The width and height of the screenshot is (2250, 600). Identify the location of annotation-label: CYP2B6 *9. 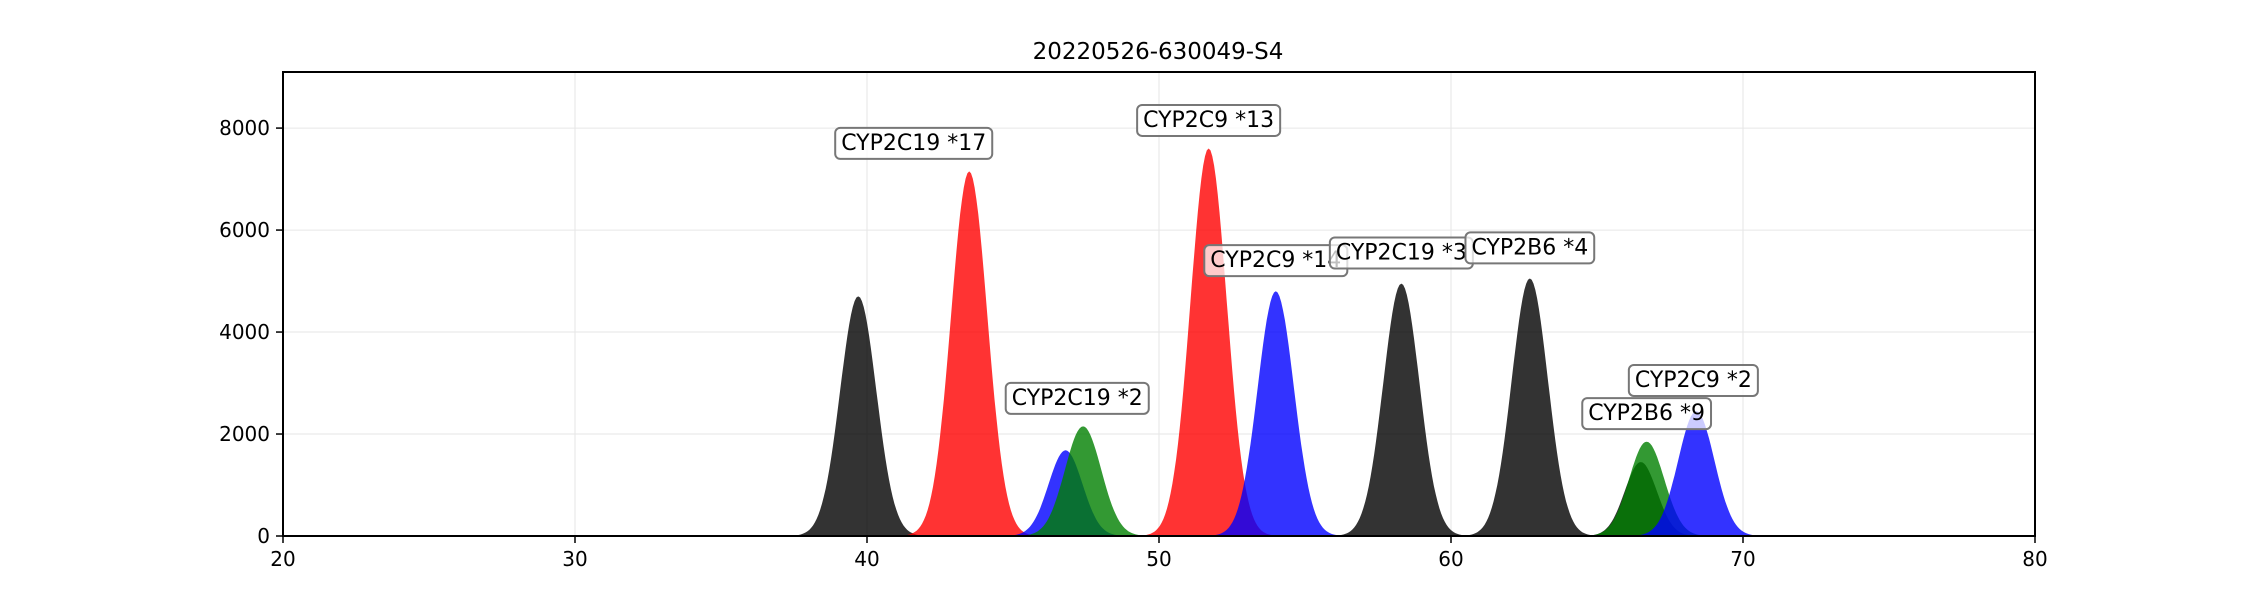
(1646, 413).